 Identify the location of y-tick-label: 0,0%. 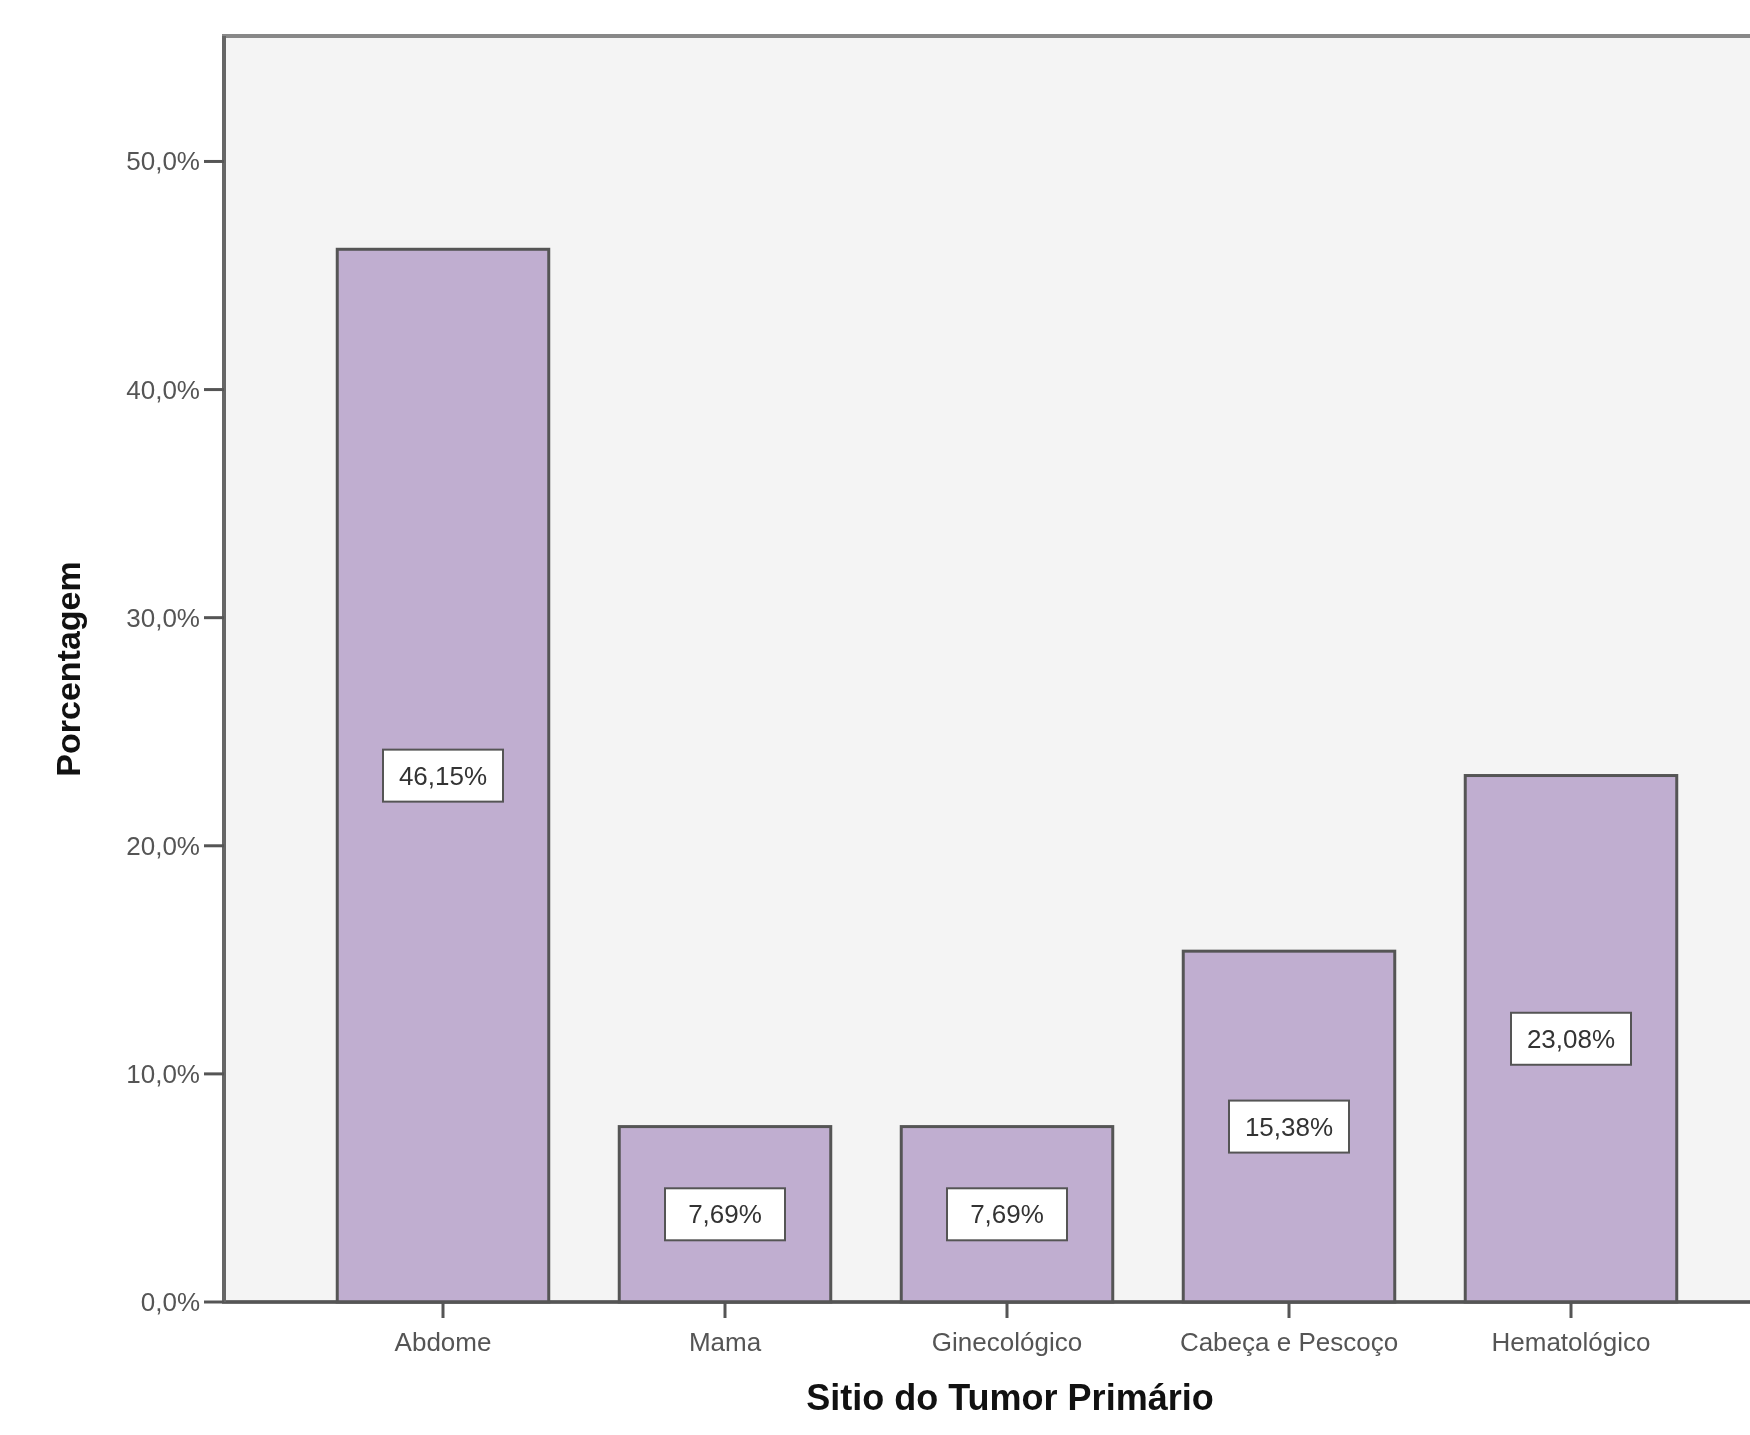
(170, 1302).